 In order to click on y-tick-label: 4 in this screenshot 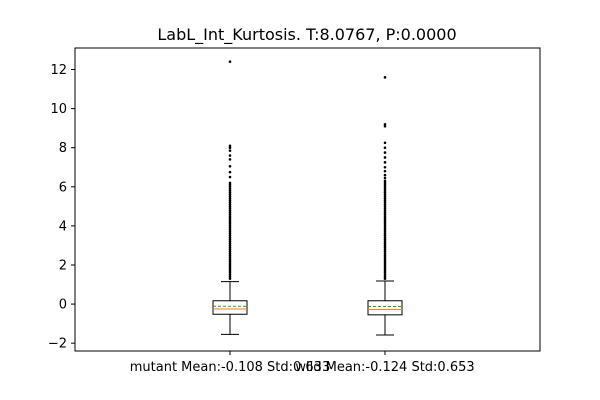, I will do `click(63, 226)`.